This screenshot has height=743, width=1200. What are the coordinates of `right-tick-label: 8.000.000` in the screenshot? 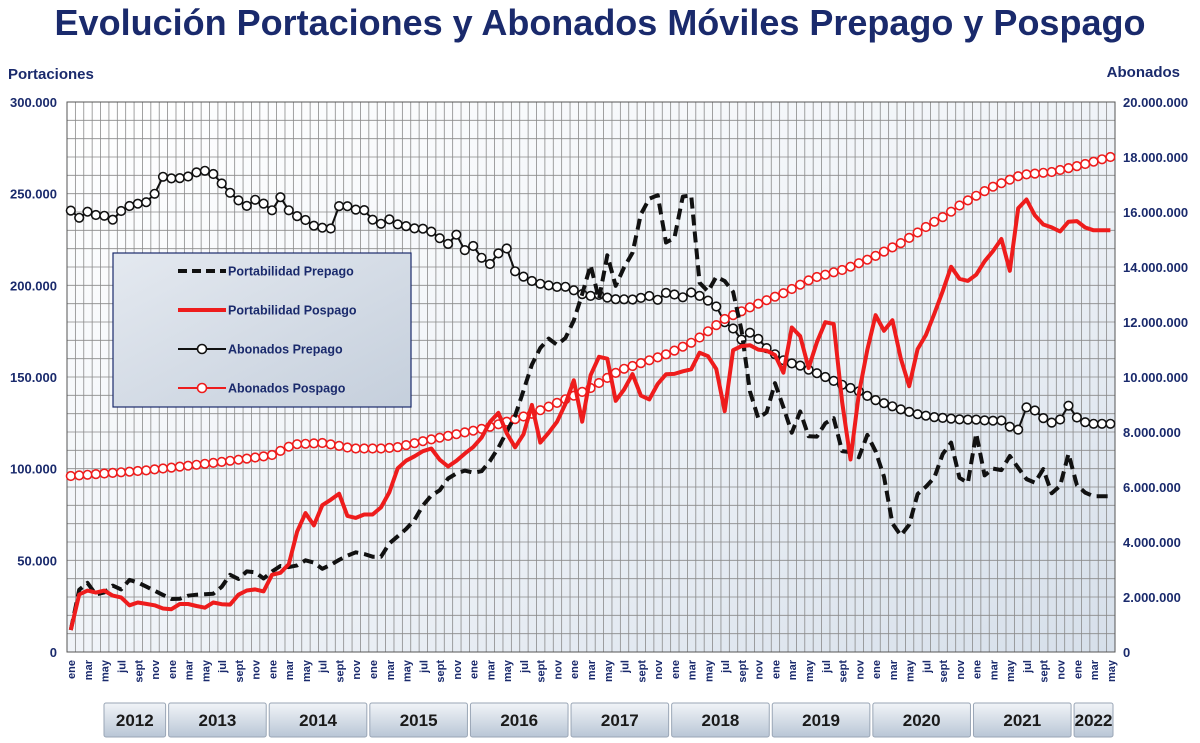 It's located at (1152, 432).